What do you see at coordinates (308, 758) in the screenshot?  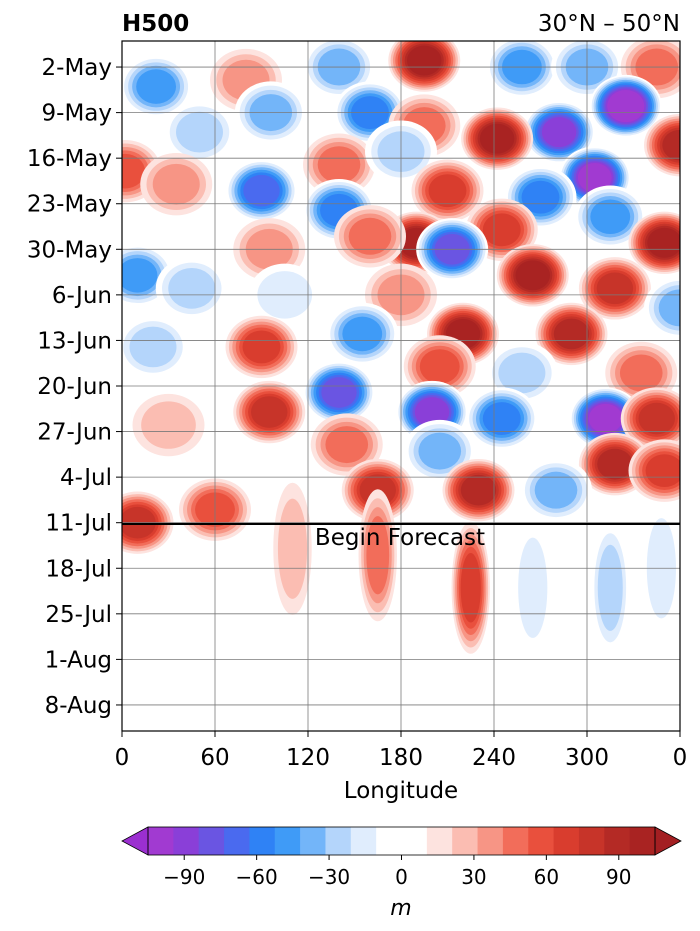 I see `x-tick-label: 120` at bounding box center [308, 758].